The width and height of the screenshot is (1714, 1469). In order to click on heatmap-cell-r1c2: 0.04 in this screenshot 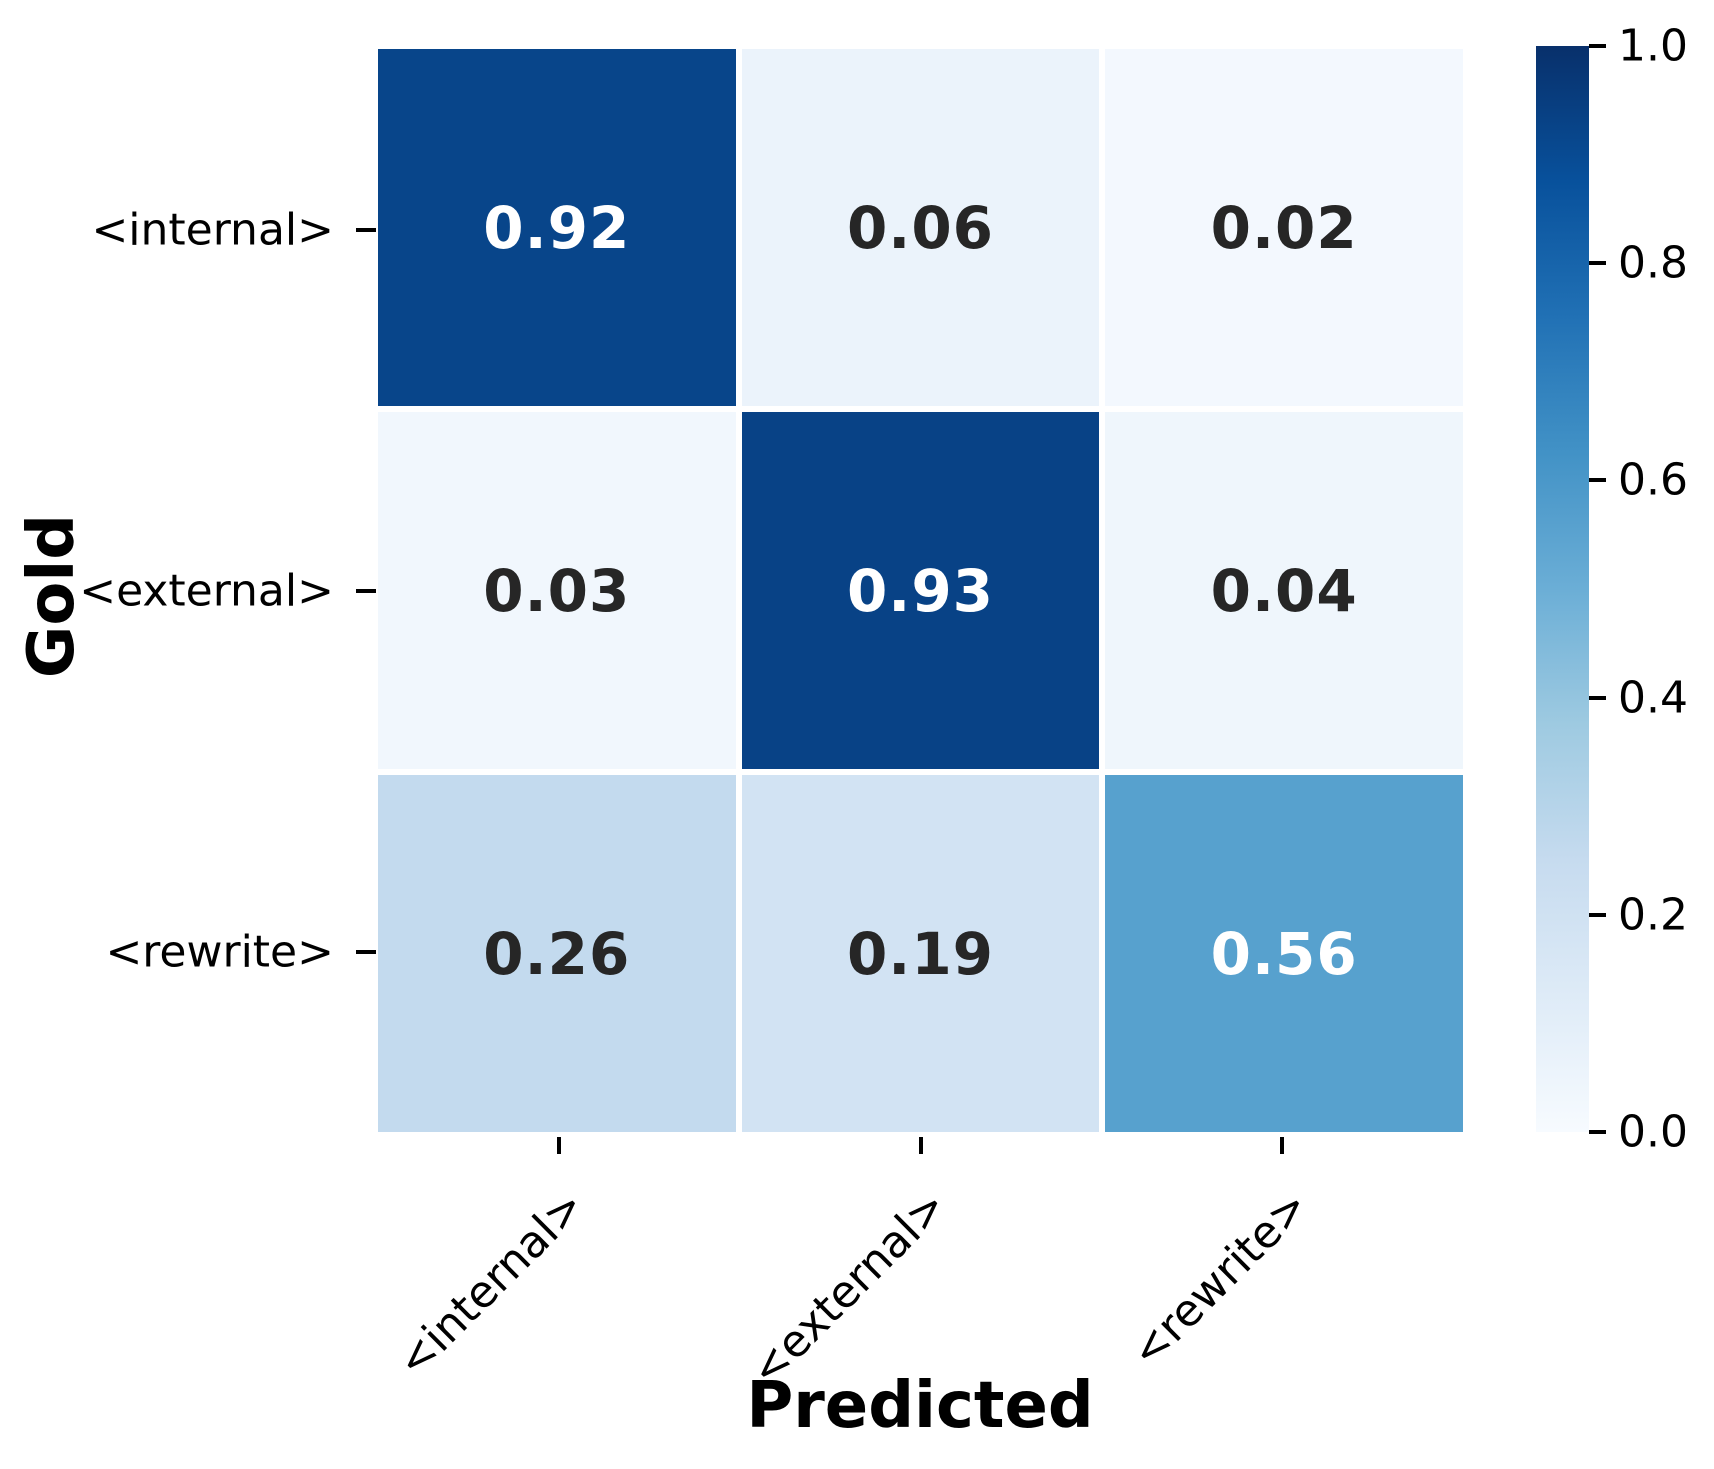, I will do `click(1284, 590)`.